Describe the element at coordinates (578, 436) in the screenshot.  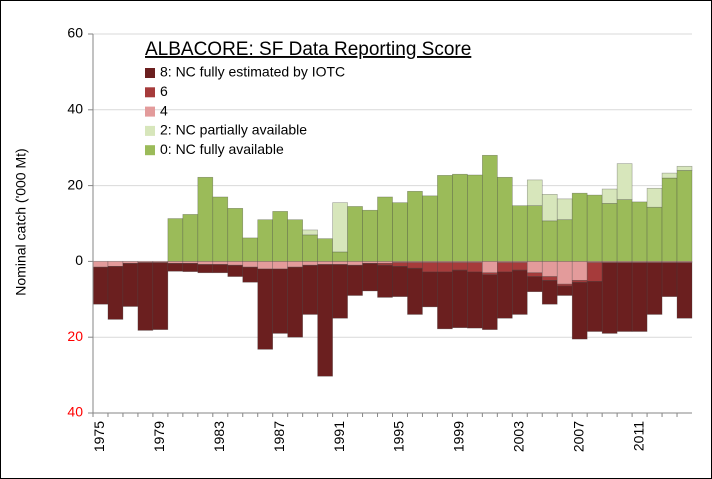
I see `x-tick-label: 2007` at that location.